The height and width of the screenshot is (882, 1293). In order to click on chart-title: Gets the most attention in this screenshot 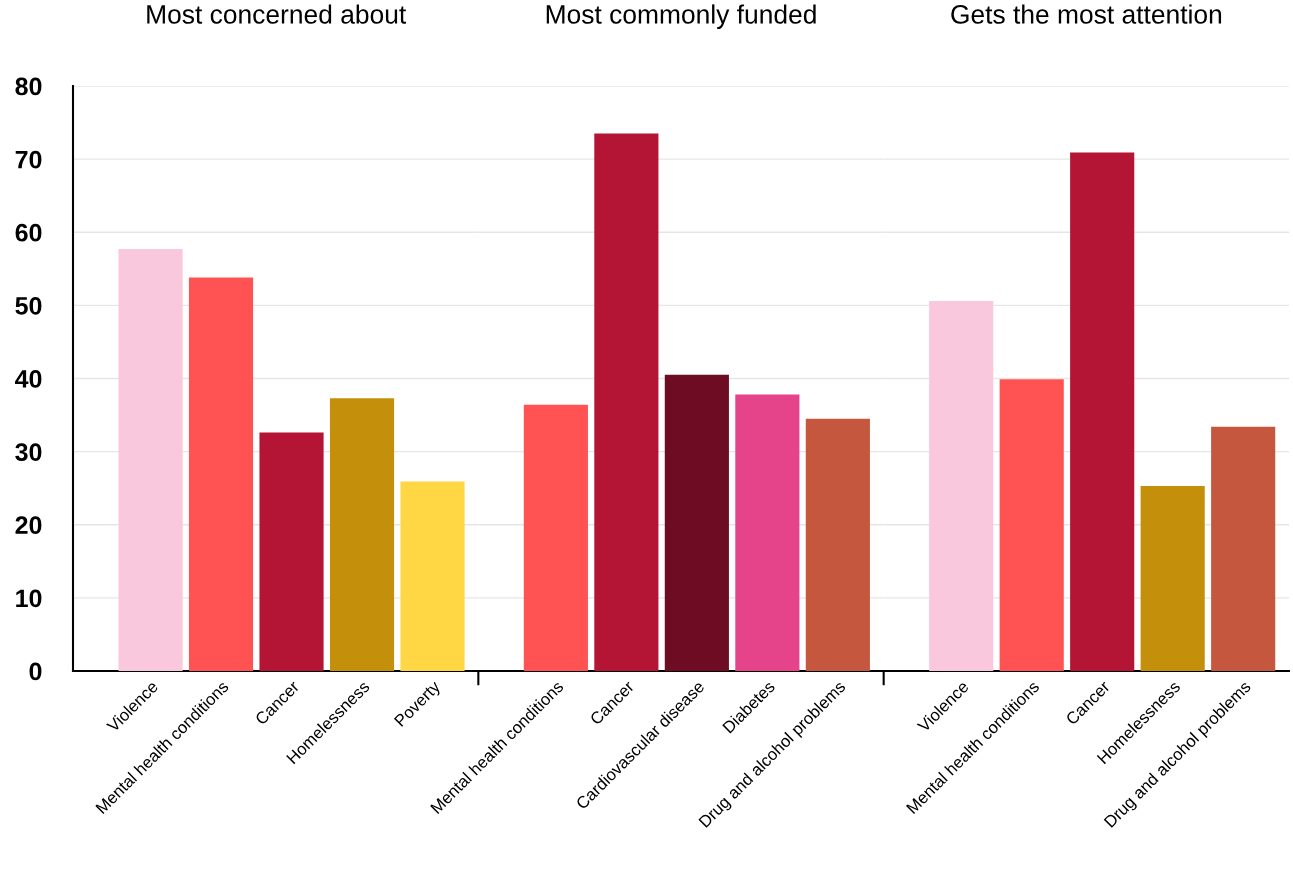, I will do `click(1086, 14)`.